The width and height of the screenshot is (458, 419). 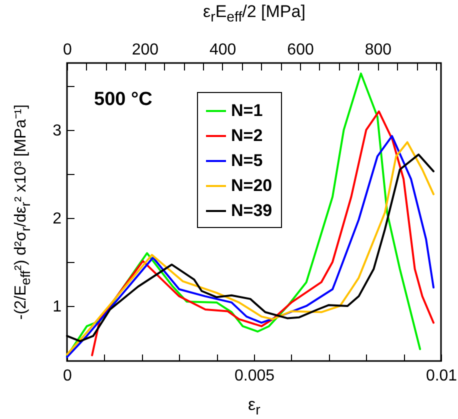 What do you see at coordinates (251, 185) in the screenshot?
I see `legend-label: N=20` at bounding box center [251, 185].